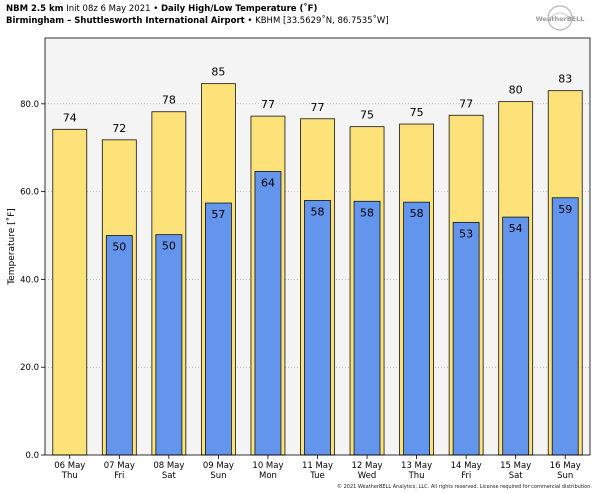  What do you see at coordinates (268, 476) in the screenshot?
I see `x-tick-label-weekday: Mon` at bounding box center [268, 476].